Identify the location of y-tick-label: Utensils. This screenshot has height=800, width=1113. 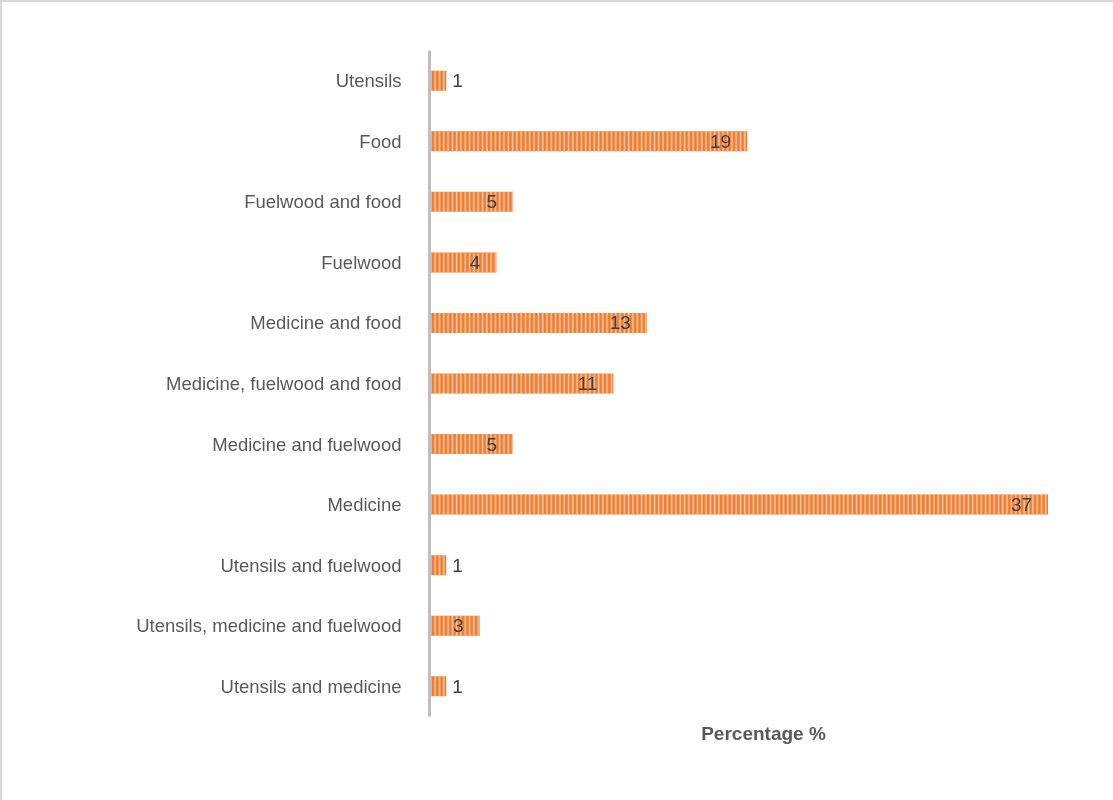
(368, 81).